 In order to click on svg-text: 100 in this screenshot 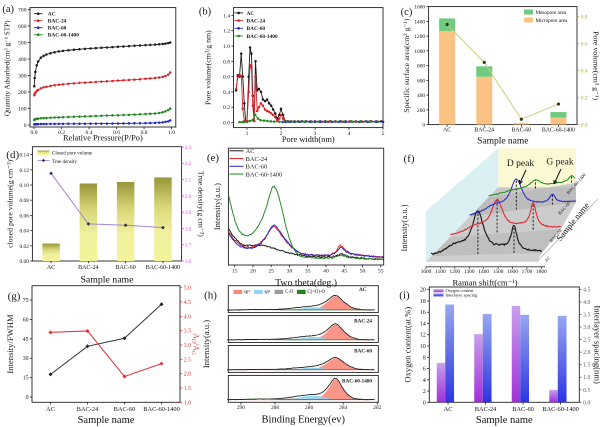, I will do `click(22, 110)`.